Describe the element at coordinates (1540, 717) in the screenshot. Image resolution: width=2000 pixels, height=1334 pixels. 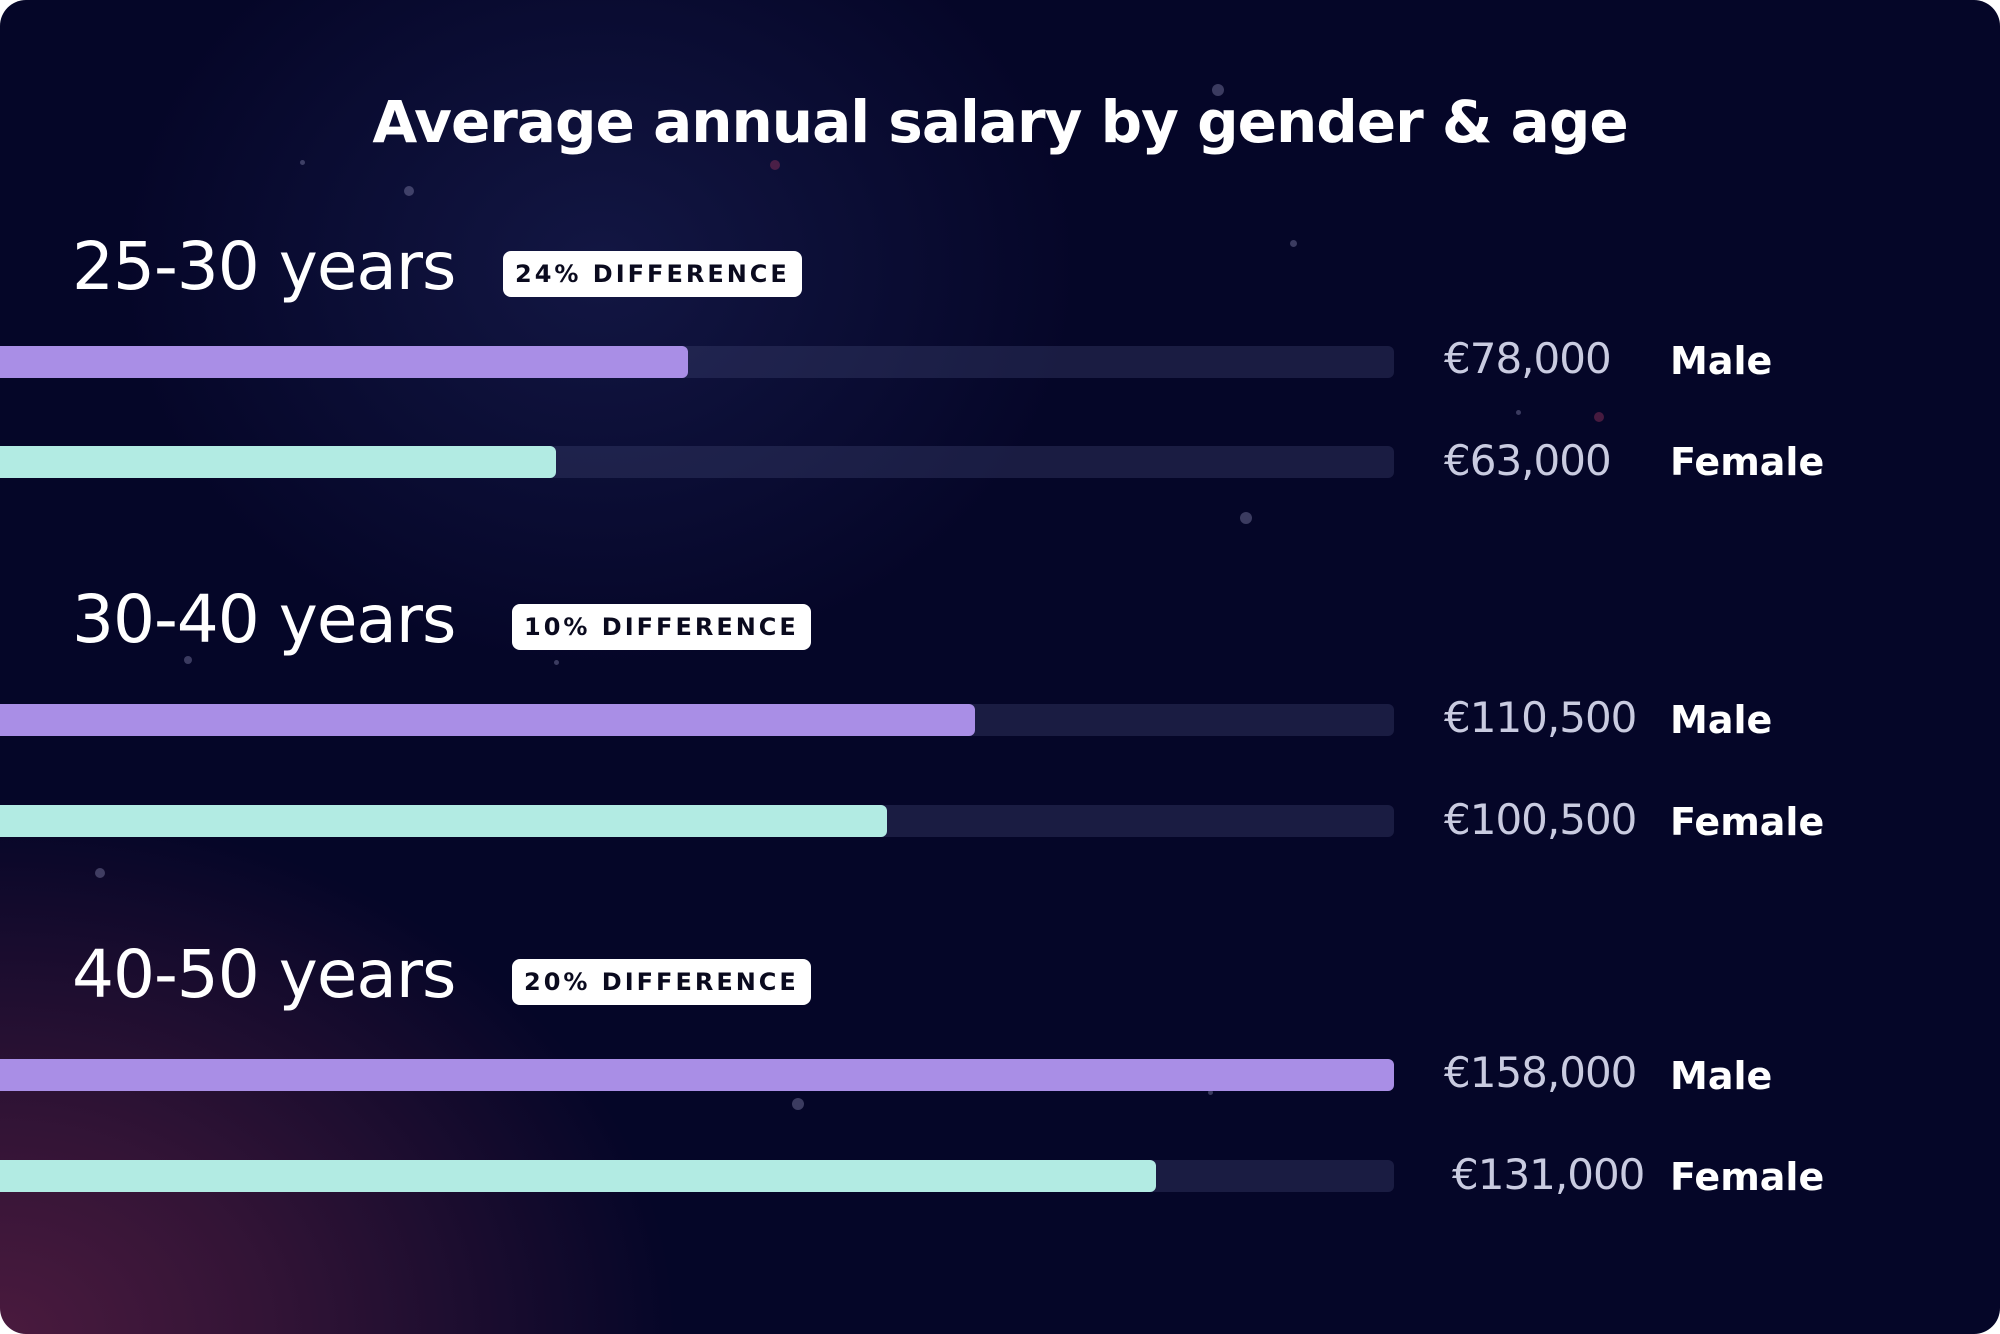
I see `value-label: €110,500` at that location.